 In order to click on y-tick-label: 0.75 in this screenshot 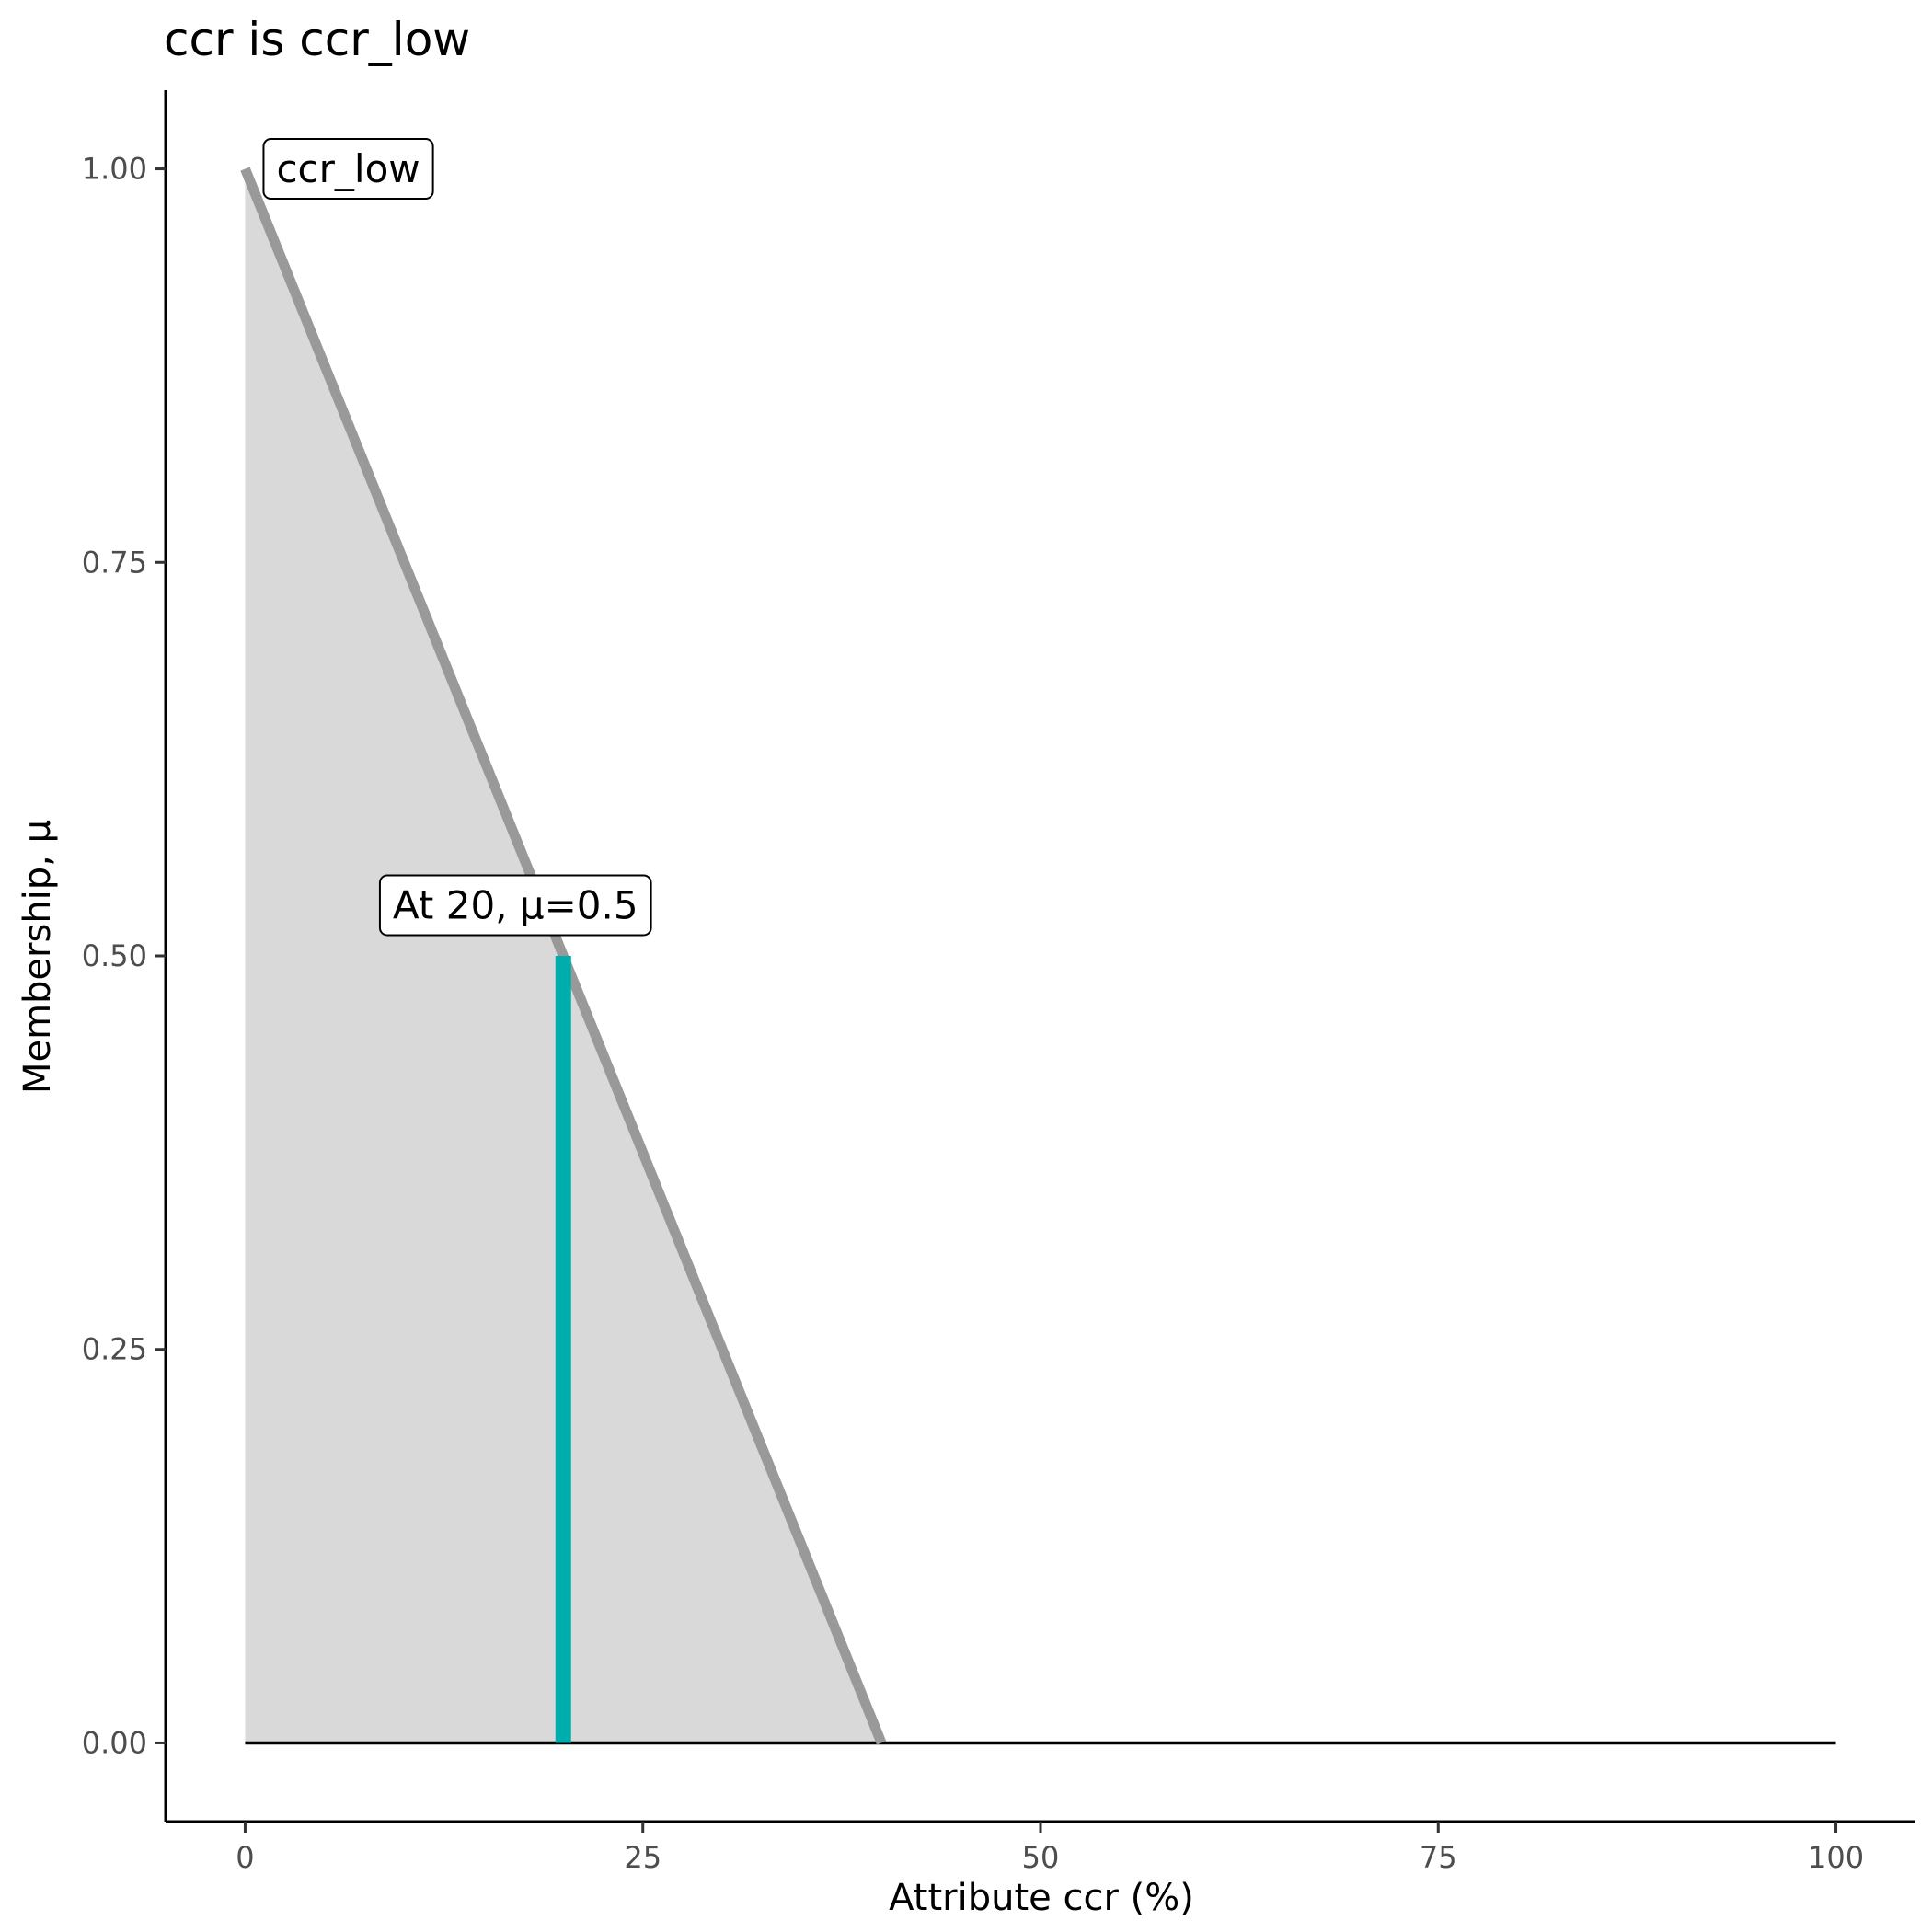, I will do `click(114, 562)`.